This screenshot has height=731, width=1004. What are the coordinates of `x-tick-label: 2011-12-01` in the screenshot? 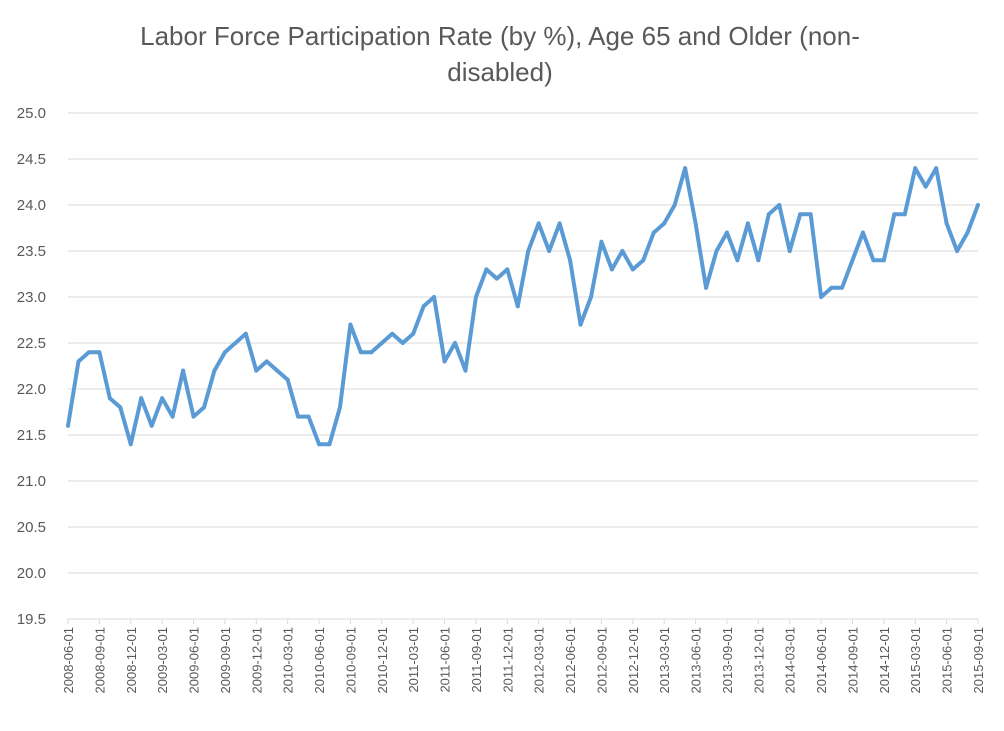 It's located at (507, 660).